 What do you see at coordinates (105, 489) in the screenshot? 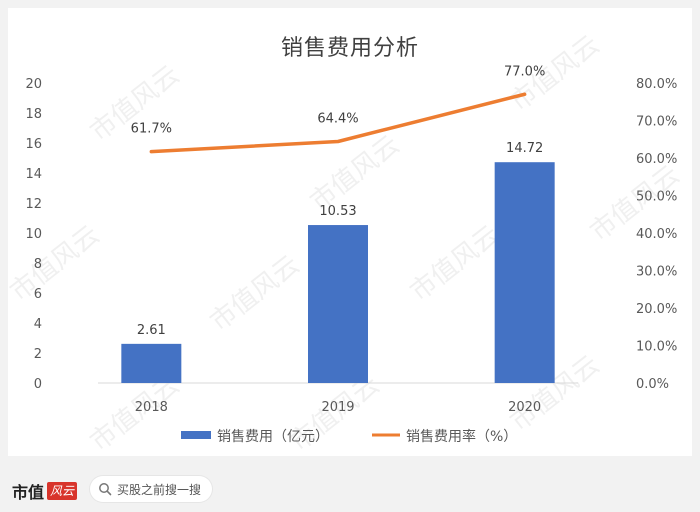
I see `search-icon` at bounding box center [105, 489].